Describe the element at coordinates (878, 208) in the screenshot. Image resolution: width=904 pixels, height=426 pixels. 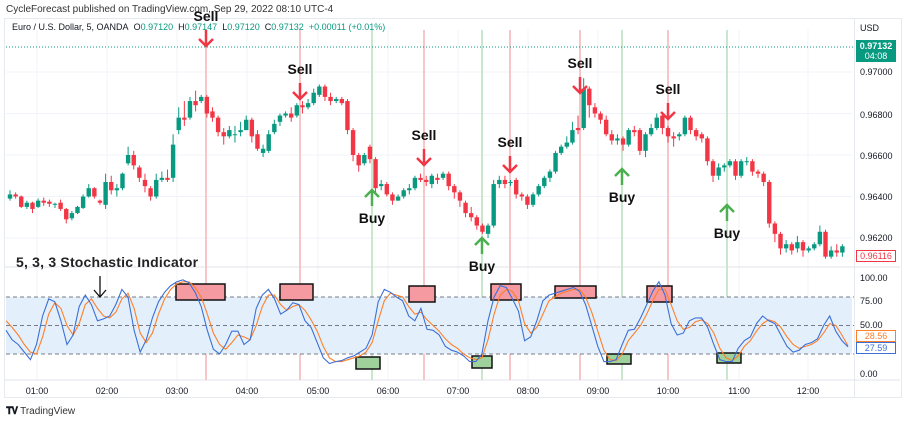
I see `price-axis` at that location.